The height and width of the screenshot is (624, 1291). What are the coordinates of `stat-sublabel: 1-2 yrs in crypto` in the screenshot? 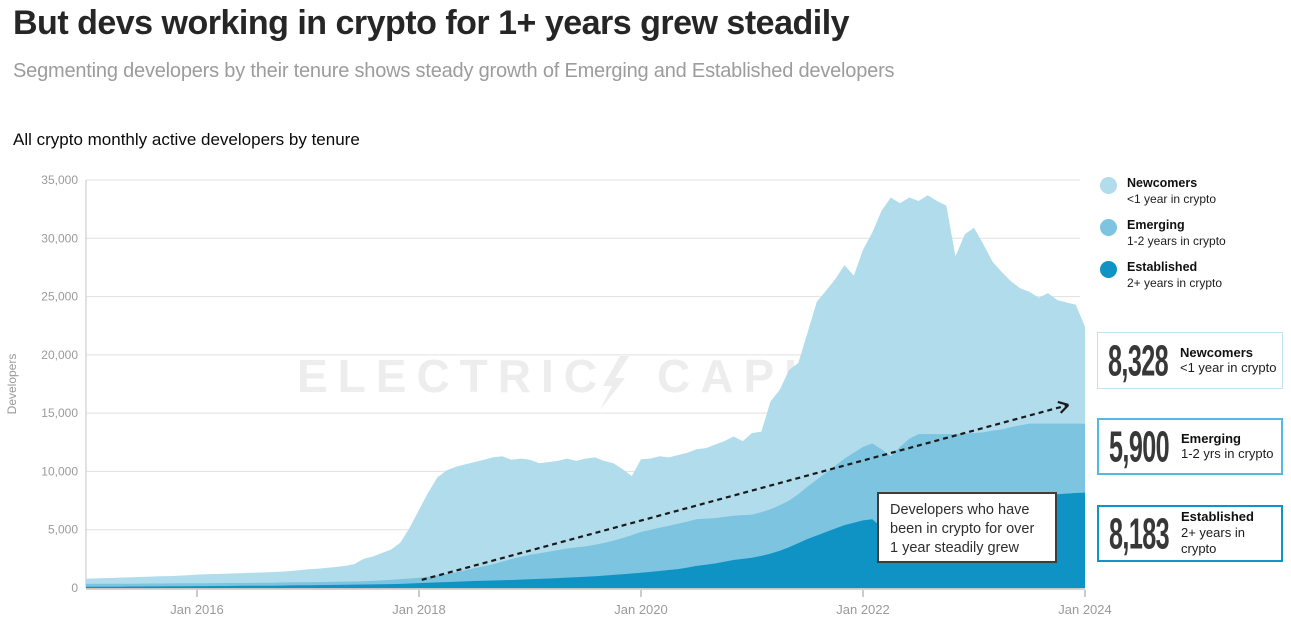 It's located at (1227, 454).